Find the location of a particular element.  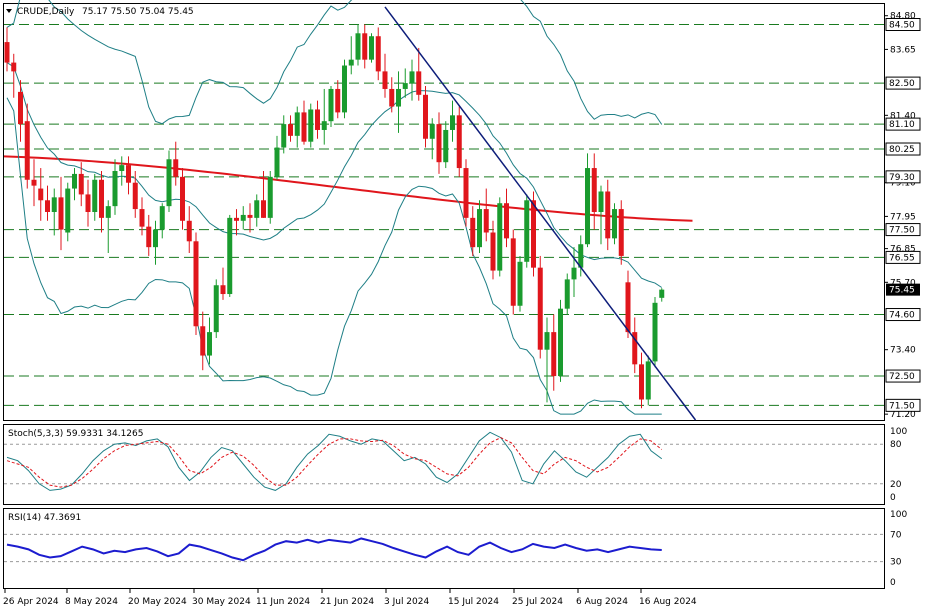

level-label: 84.50 is located at coordinates (902, 26).